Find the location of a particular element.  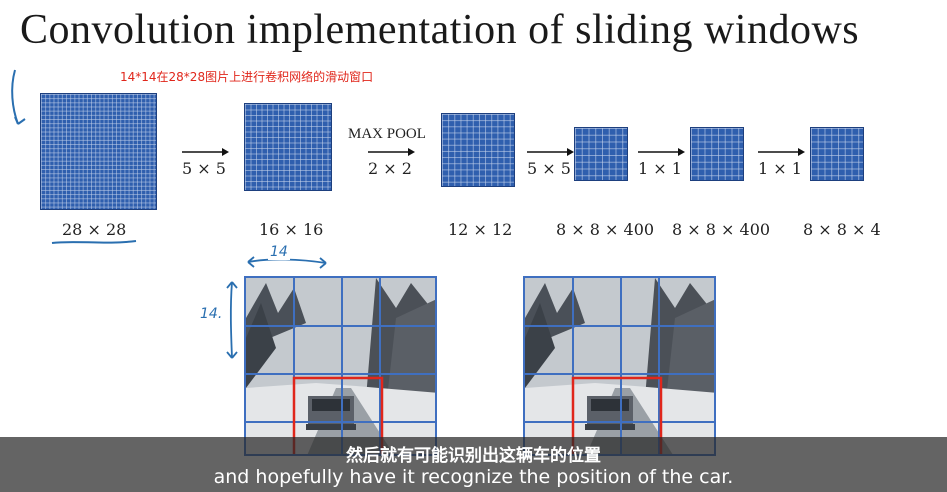

layer-block-12x12 is located at coordinates (478, 150).